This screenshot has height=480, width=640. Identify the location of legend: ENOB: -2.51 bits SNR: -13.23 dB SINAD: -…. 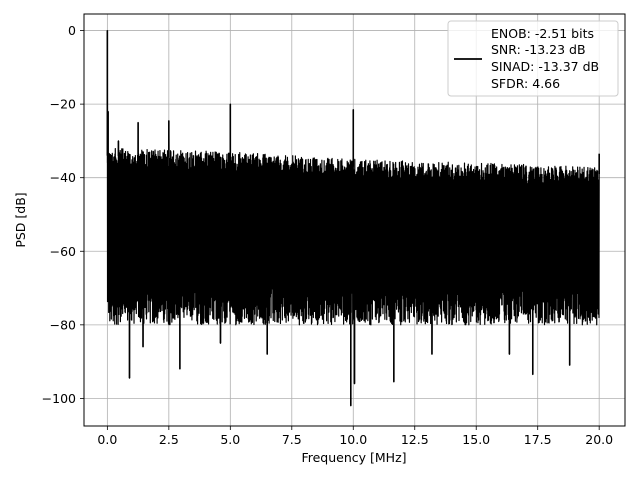
(533, 58).